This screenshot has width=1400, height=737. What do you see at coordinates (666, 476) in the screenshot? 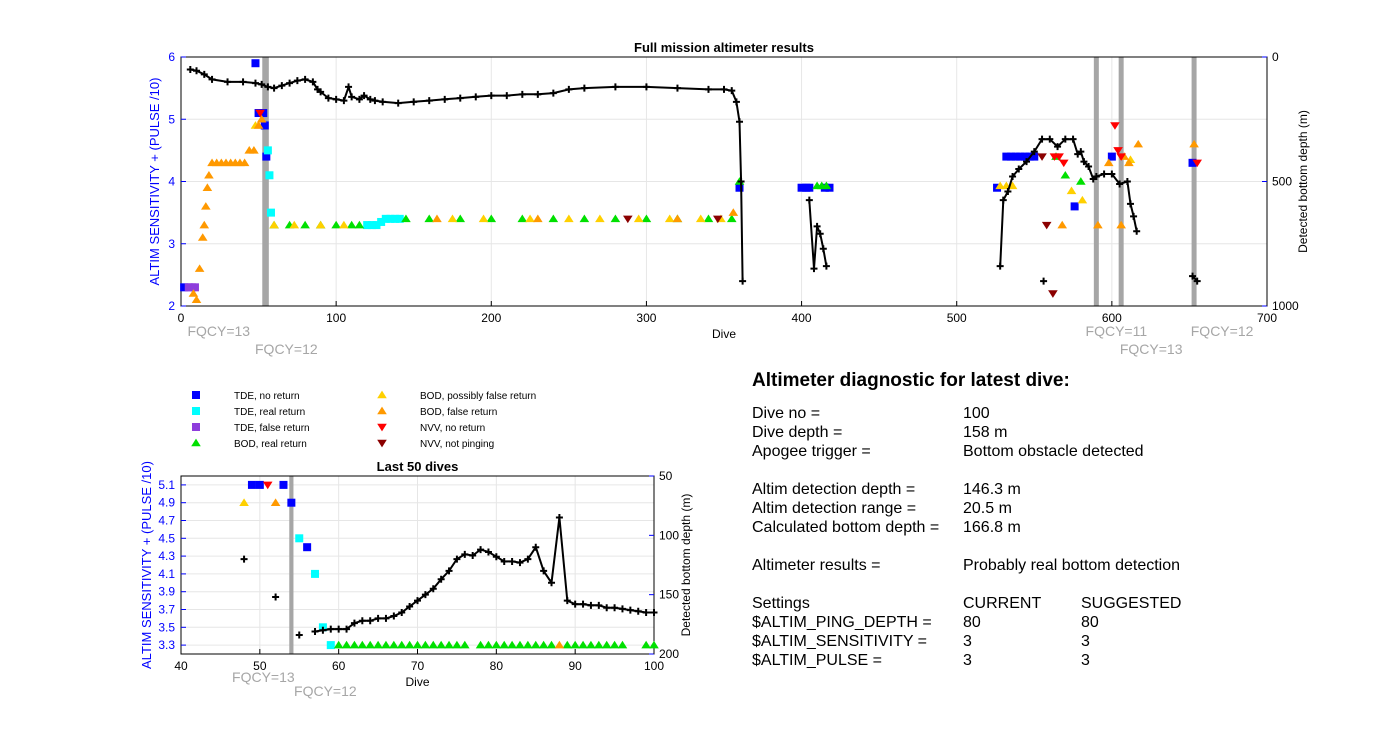
I see `right-axis-tick-label: 50` at bounding box center [666, 476].